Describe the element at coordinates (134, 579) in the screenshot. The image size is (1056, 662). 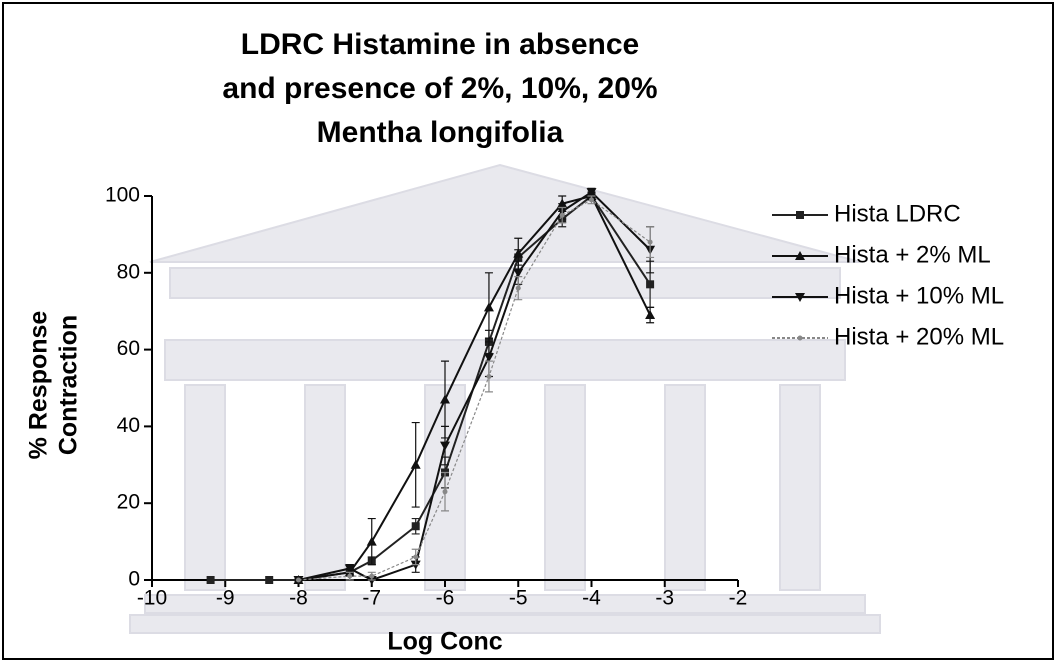
I see `y-tick-label: 0` at that location.